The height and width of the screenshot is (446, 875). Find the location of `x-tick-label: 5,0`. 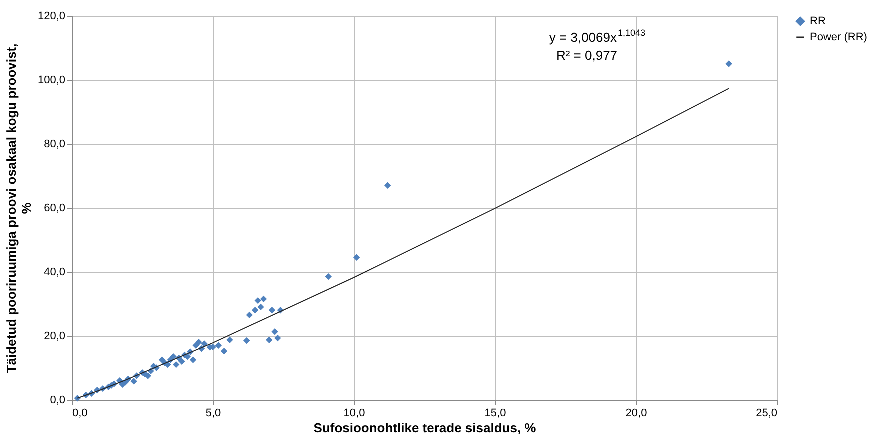

x-tick-label: 5,0 is located at coordinates (214, 414).